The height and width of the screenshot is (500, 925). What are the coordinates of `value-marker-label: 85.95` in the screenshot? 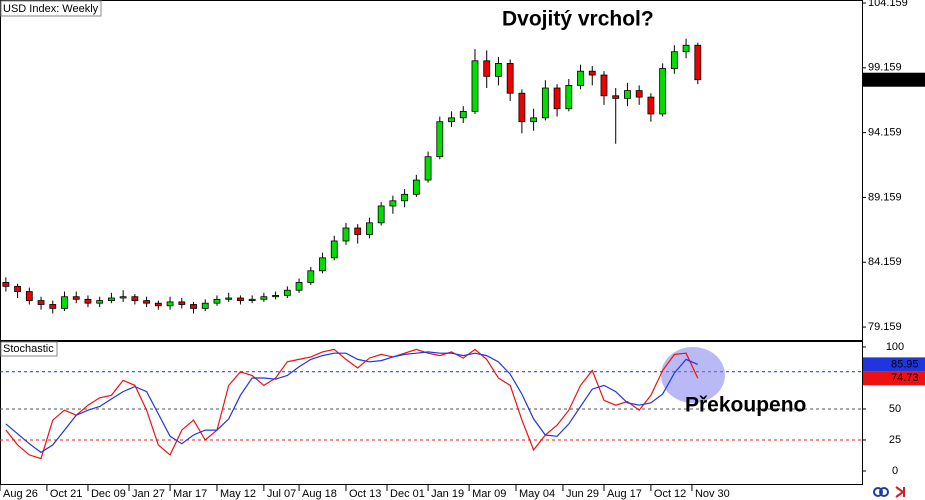 It's located at (905, 364).